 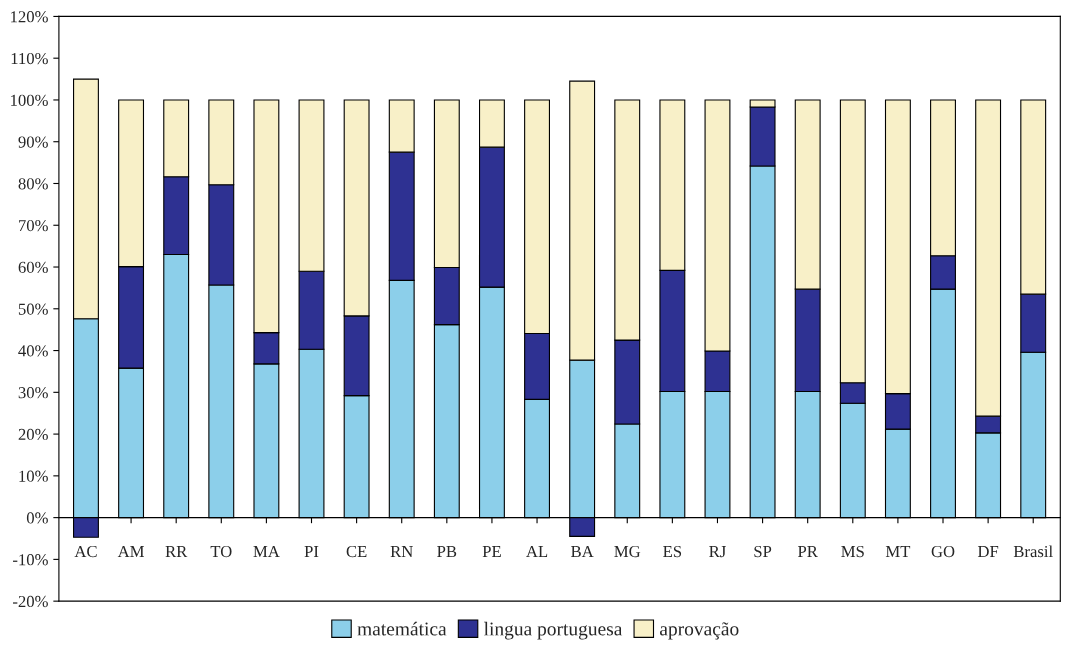 I want to click on y-tick-label: 0%, so click(x=37, y=518).